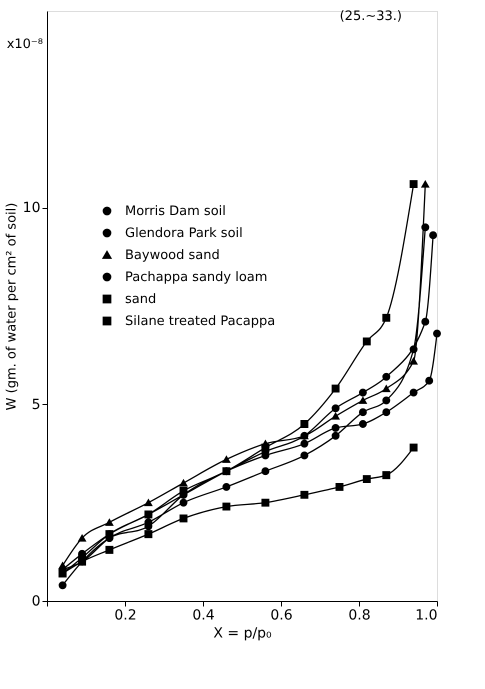 The image size is (485, 689). What do you see at coordinates (140, 299) in the screenshot?
I see `legend-label: sand` at bounding box center [140, 299].